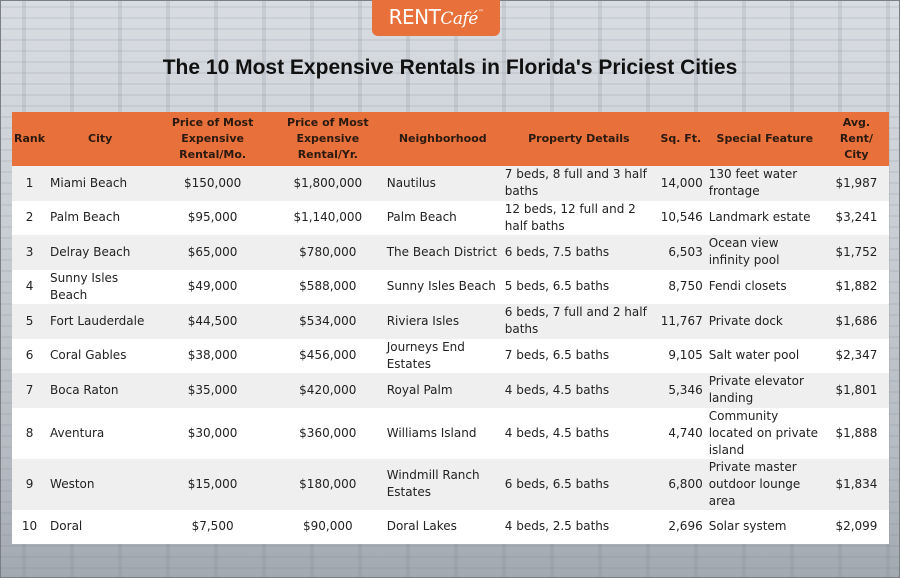  I want to click on cell-special-feature: Ocean view infinity pool, so click(744, 252).